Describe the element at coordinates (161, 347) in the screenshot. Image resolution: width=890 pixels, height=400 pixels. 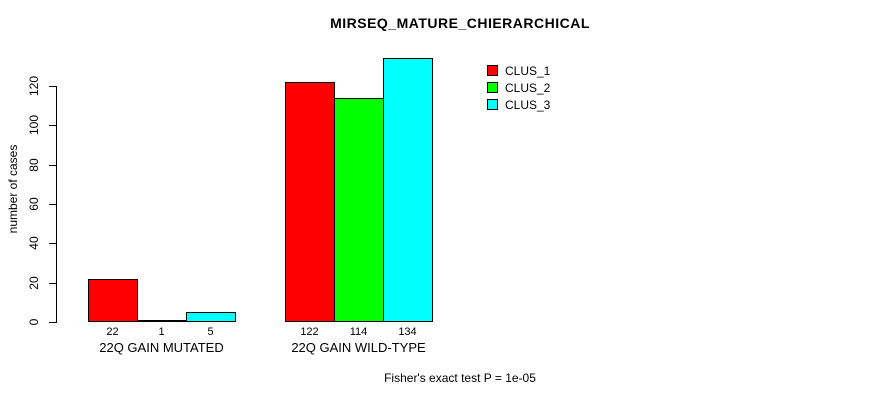
I see `category-label: 22Q GAIN MUTATED` at that location.